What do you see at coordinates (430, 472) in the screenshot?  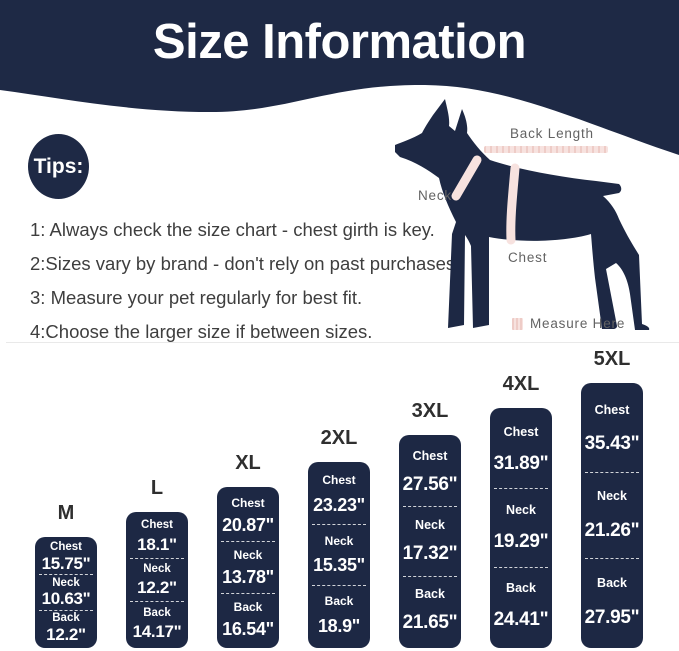 I see `bar-section-chest: Chest 27.56"` at bounding box center [430, 472].